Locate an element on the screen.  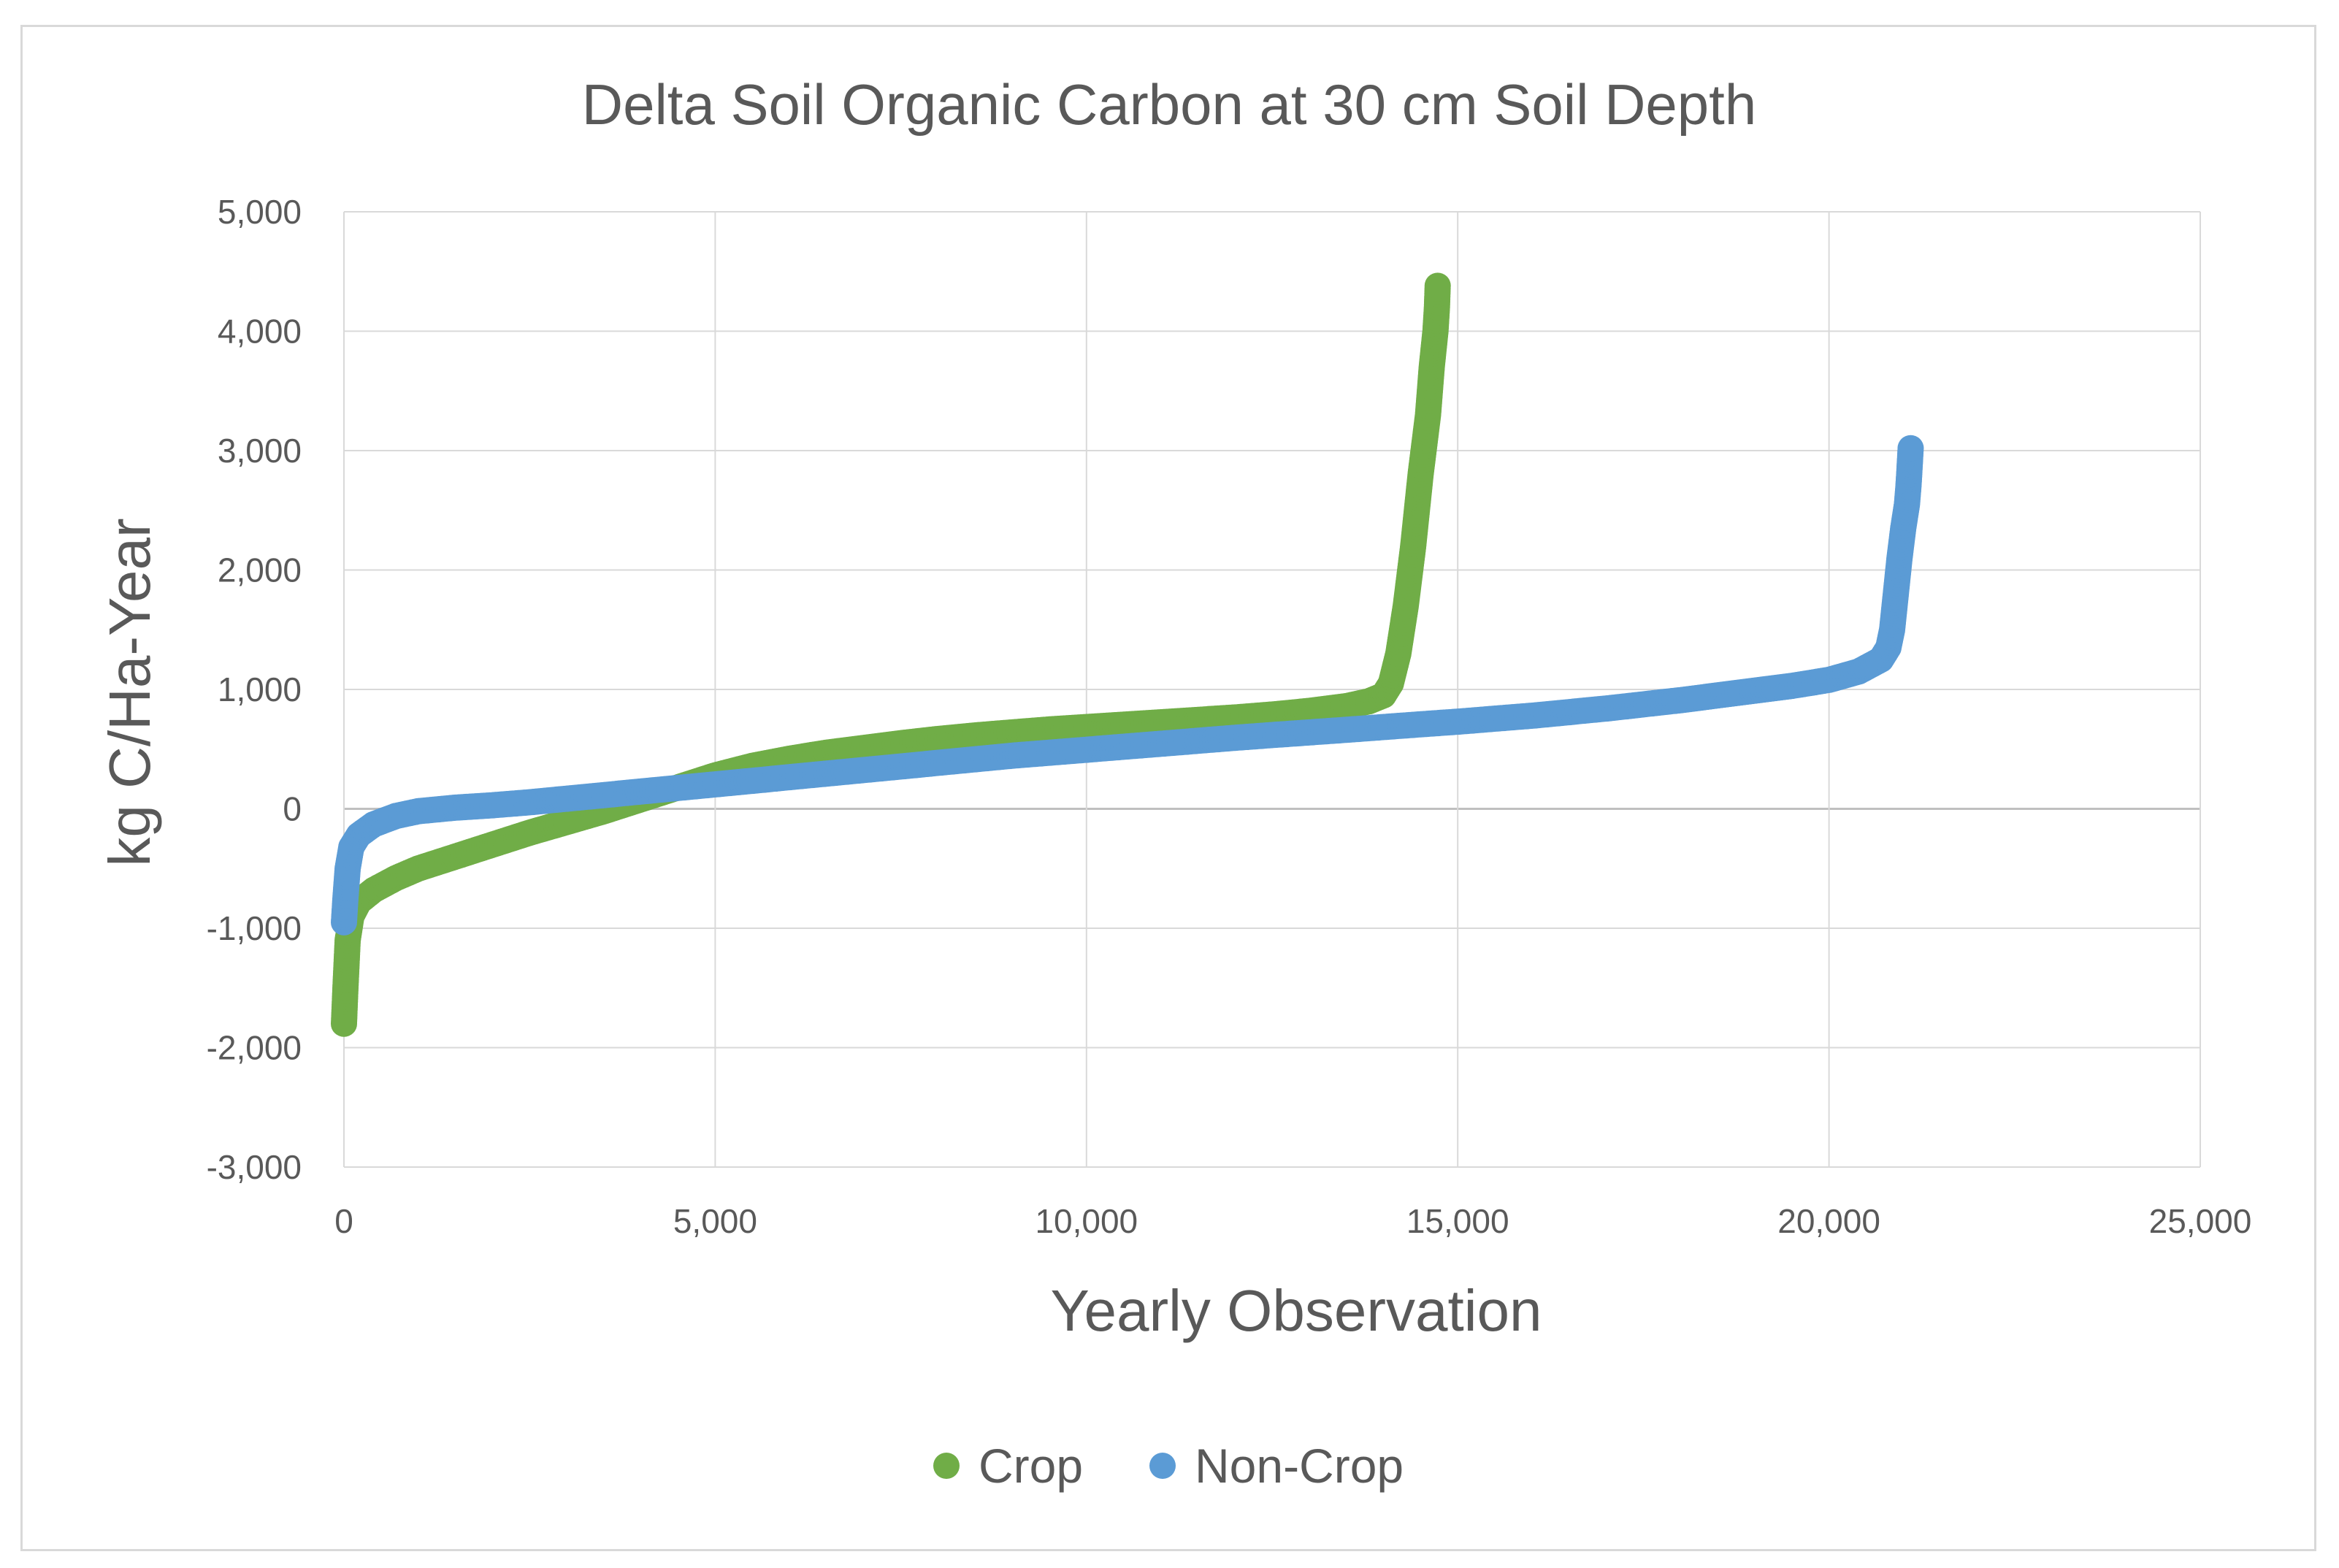
y-tick-label: 3,000 is located at coordinates (260, 451).